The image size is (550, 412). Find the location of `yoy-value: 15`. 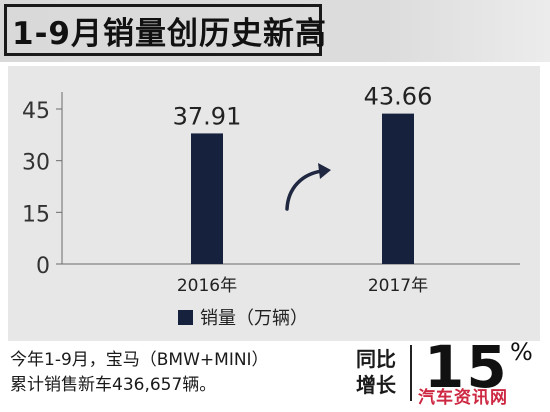

yoy-value: 15 is located at coordinates (466, 367).